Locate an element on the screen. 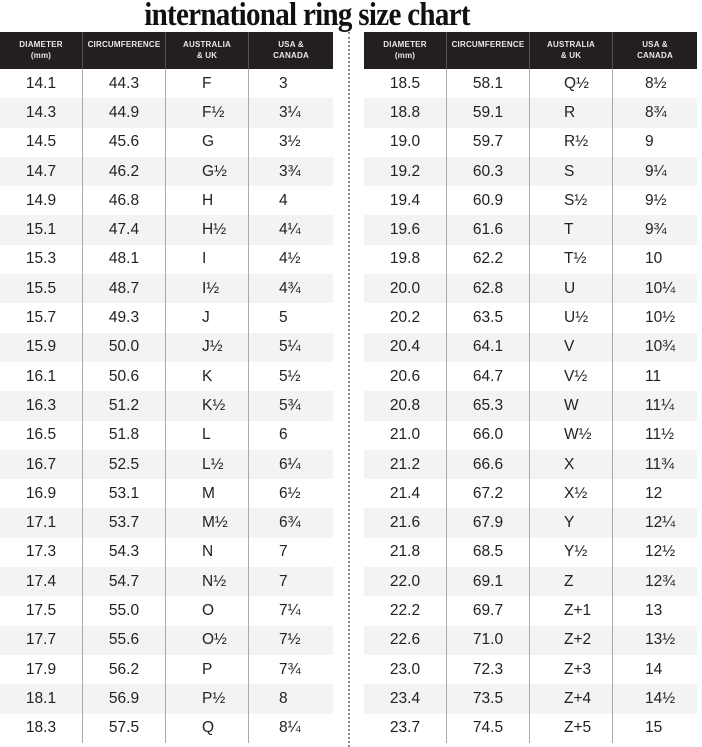 This screenshot has height=747, width=702. cell-usa-canada: 6½ is located at coordinates (290, 493).